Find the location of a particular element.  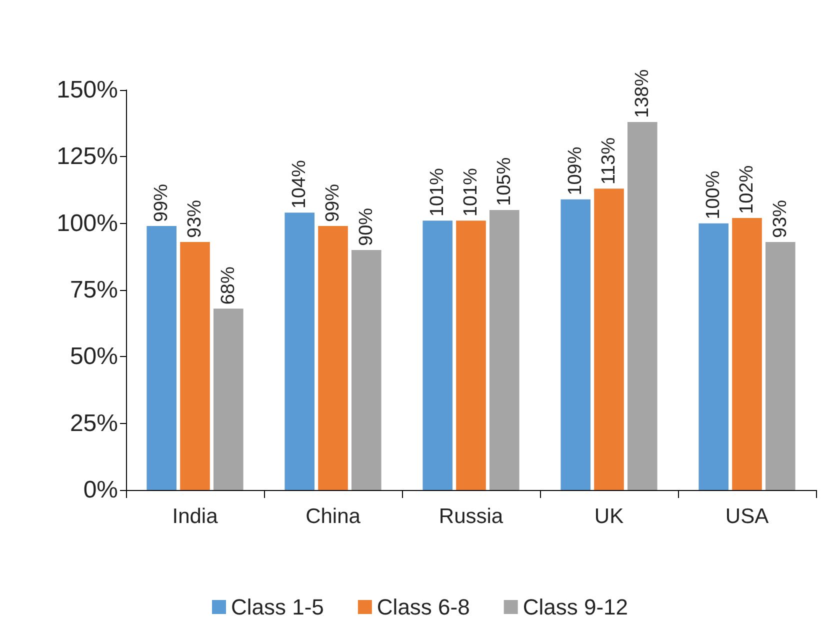

x-tick-label: China is located at coordinates (333, 516).